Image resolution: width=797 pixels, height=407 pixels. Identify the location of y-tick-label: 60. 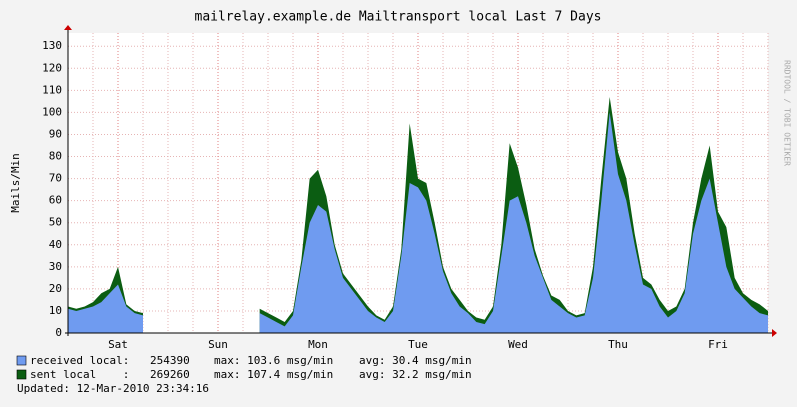
(55, 200).